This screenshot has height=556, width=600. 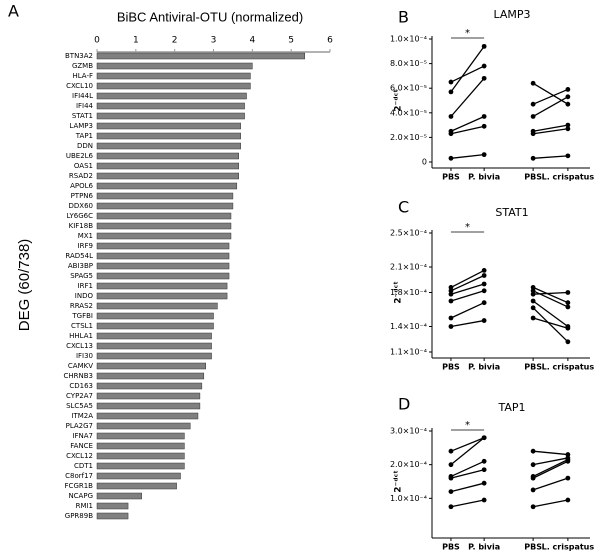 I want to click on category-label: MX1, so click(x=85, y=236).